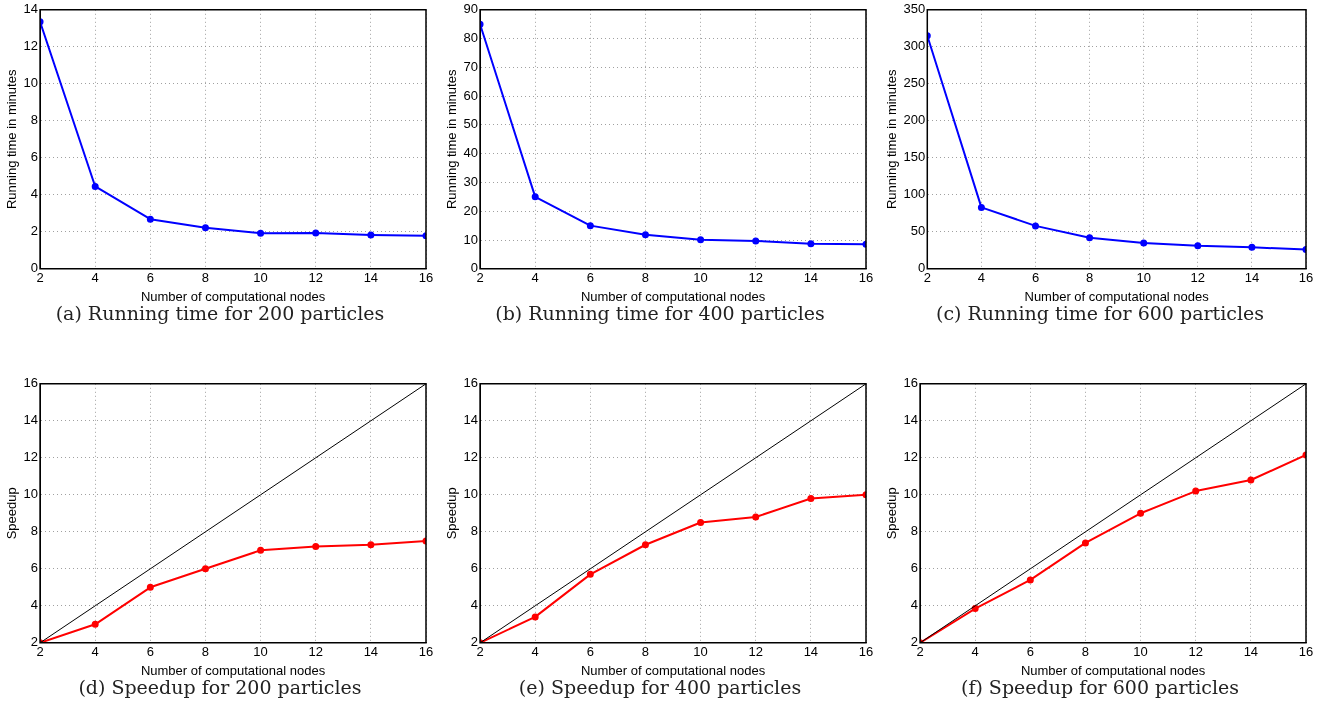 This screenshot has height=708, width=1319. Describe the element at coordinates (471, 182) in the screenshot. I see `y-tick-label: 30` at that location.